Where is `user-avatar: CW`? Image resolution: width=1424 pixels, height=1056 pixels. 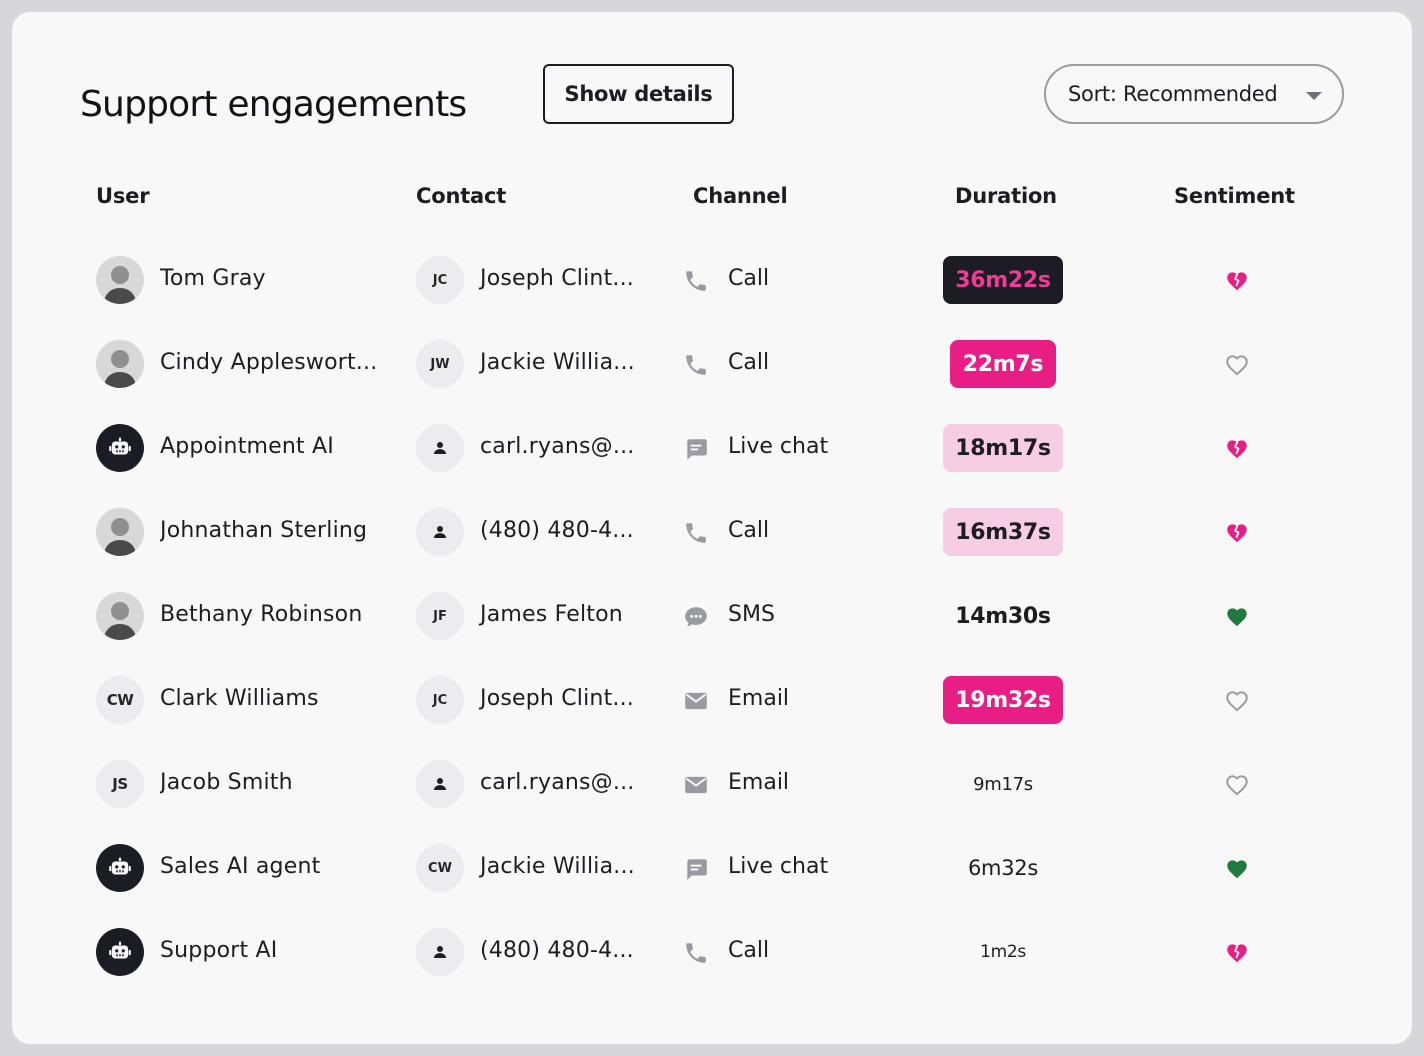 user-avatar: CW is located at coordinates (120, 700).